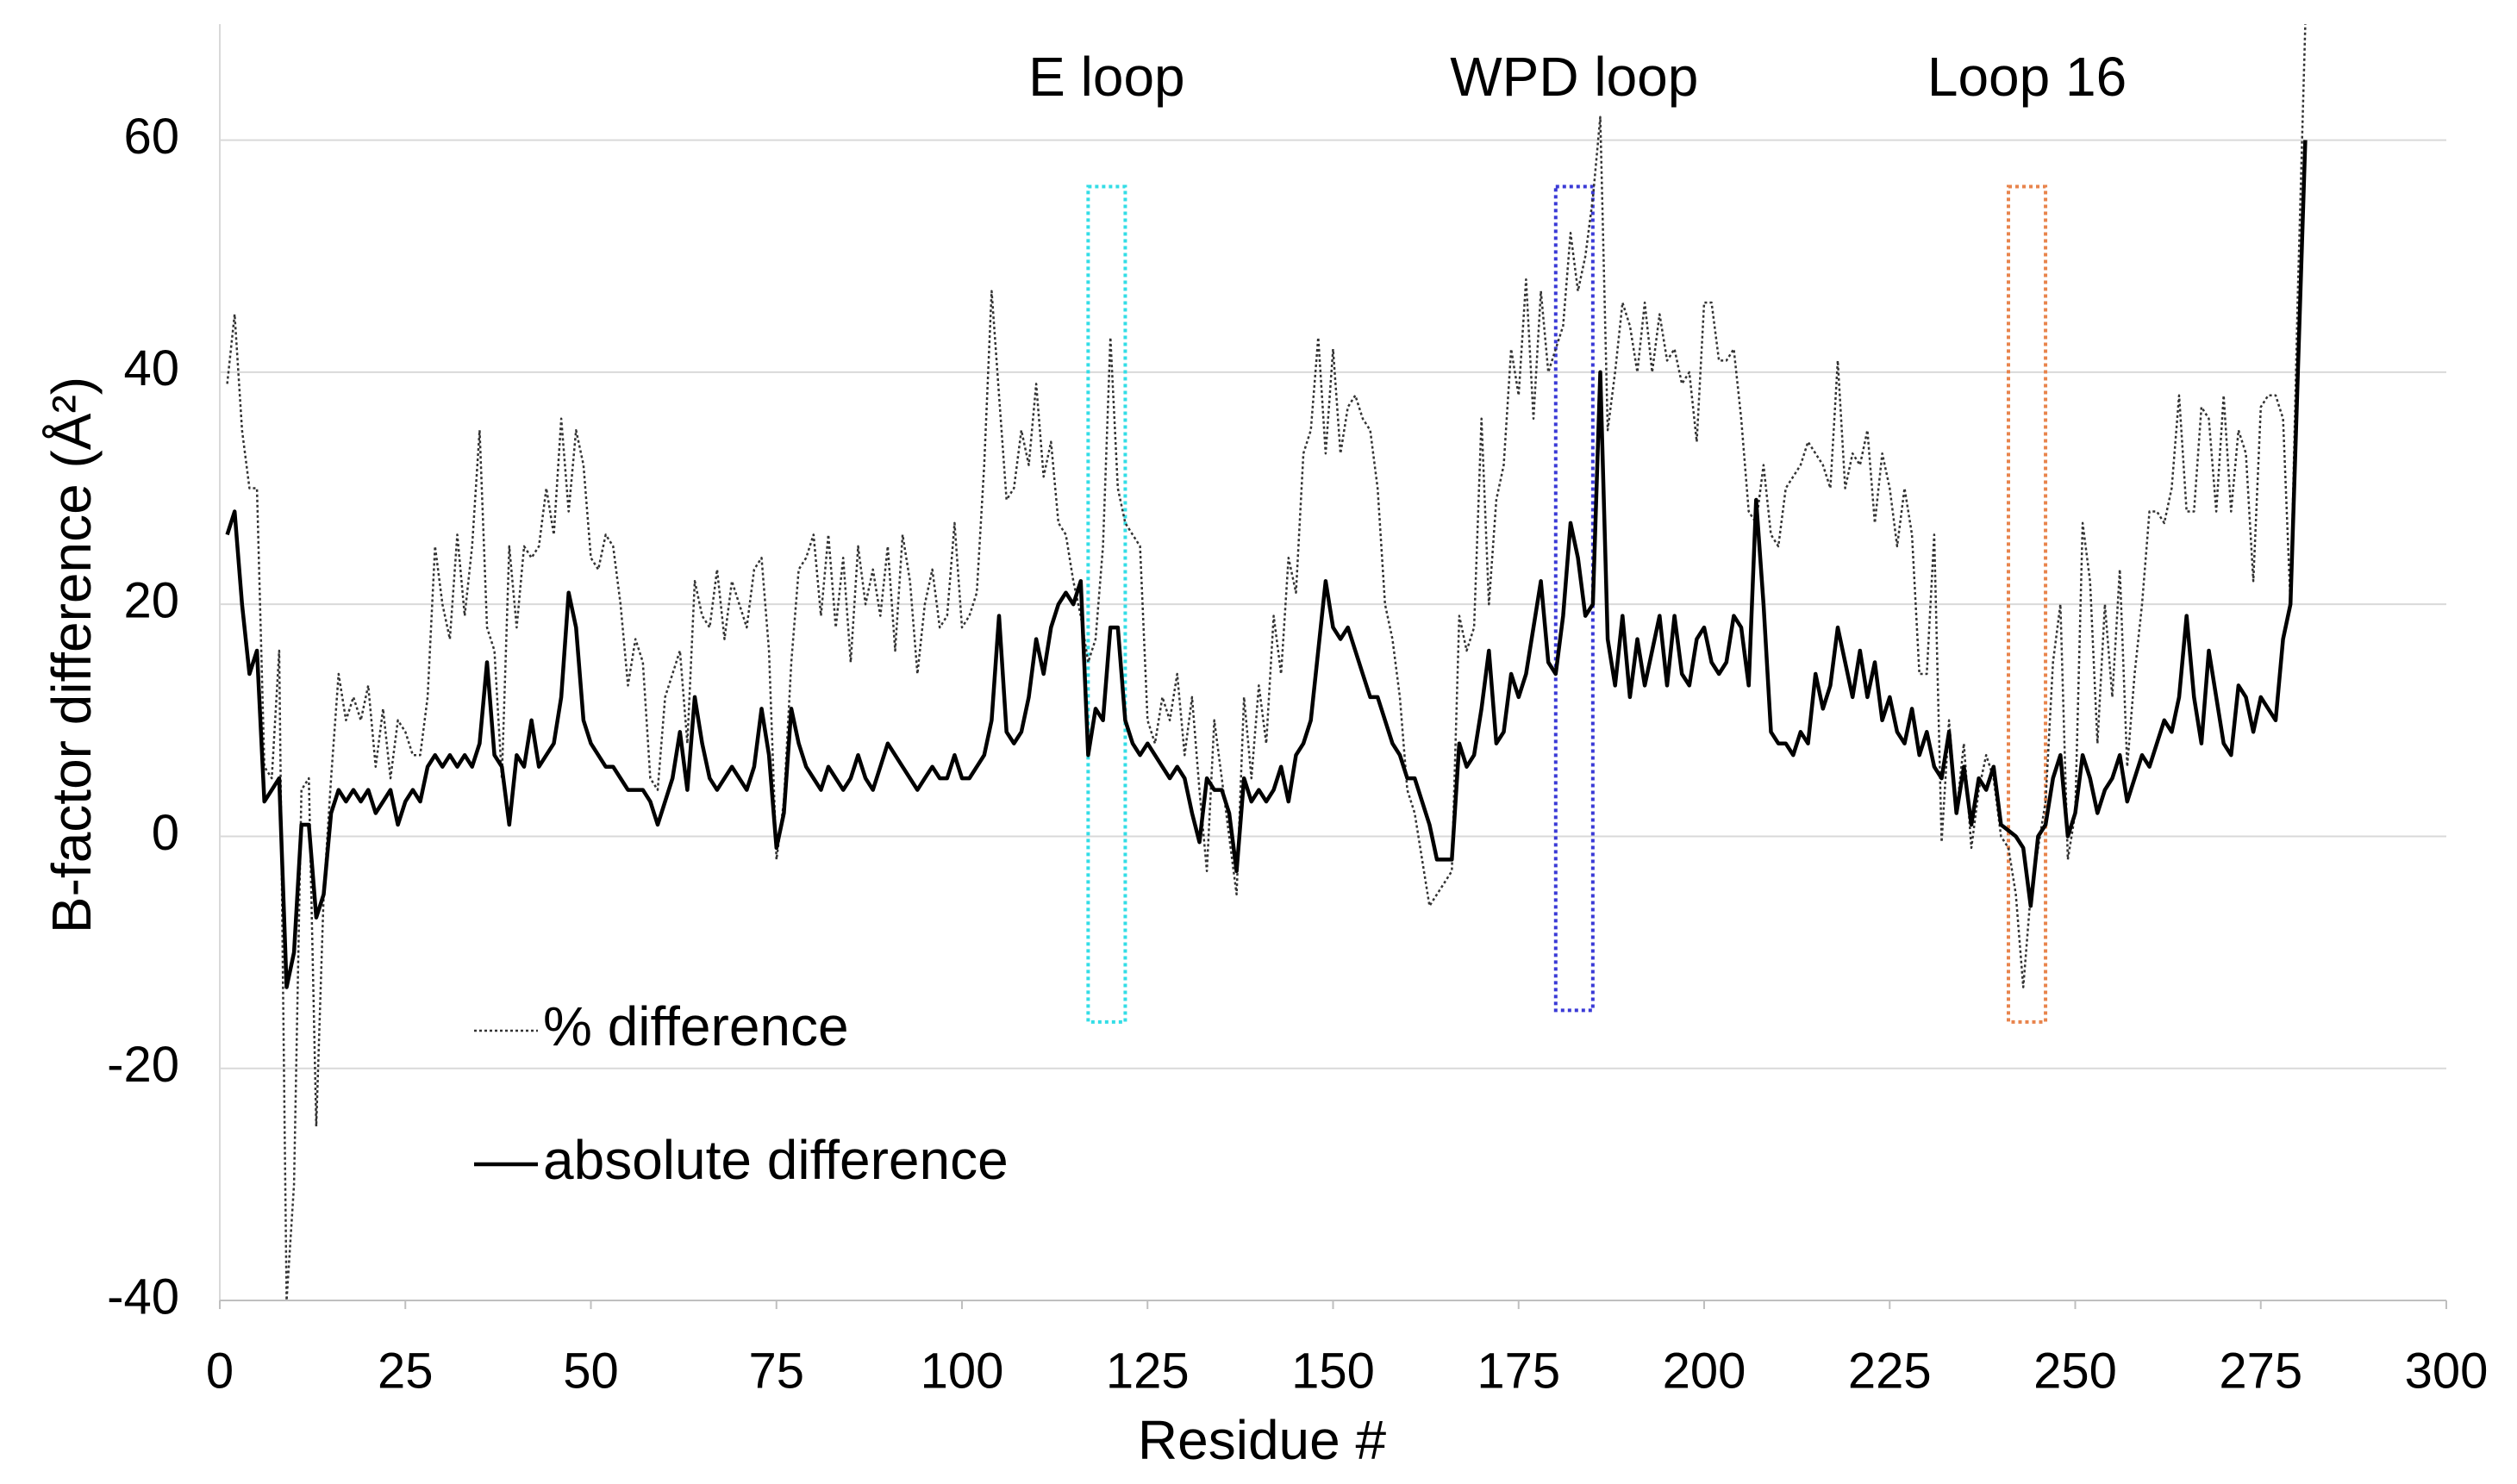  I want to click on x-tick-label: 175, so click(1518, 1371).